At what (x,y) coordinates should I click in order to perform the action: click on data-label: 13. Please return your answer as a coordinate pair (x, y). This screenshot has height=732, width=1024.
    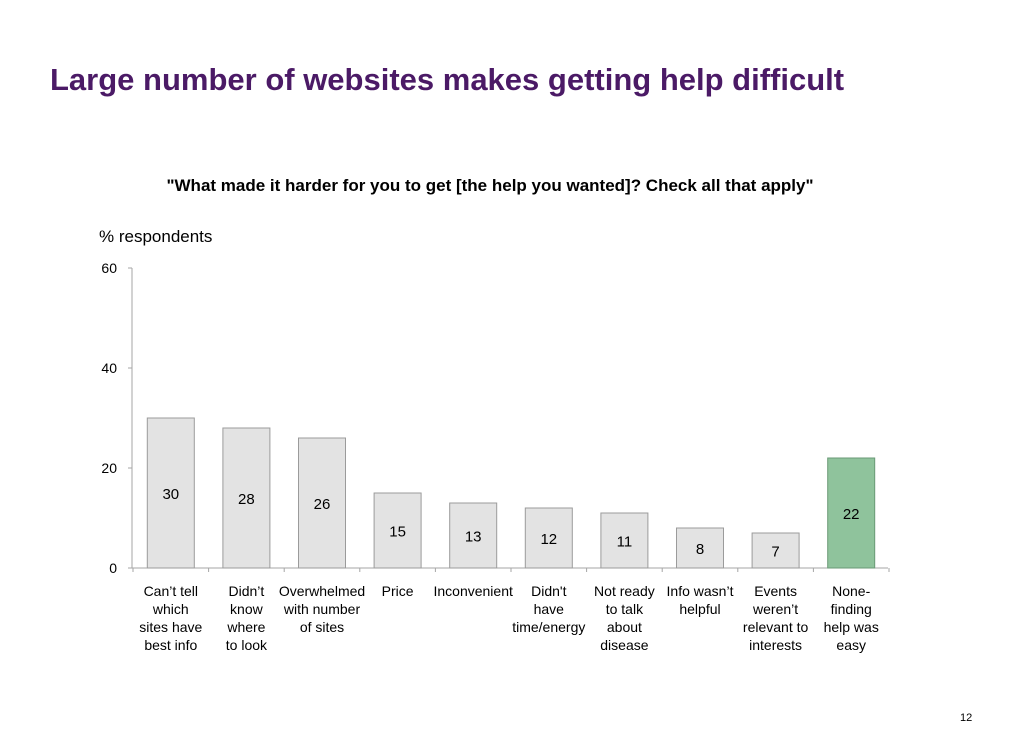
    Looking at the image, I should click on (473, 537).